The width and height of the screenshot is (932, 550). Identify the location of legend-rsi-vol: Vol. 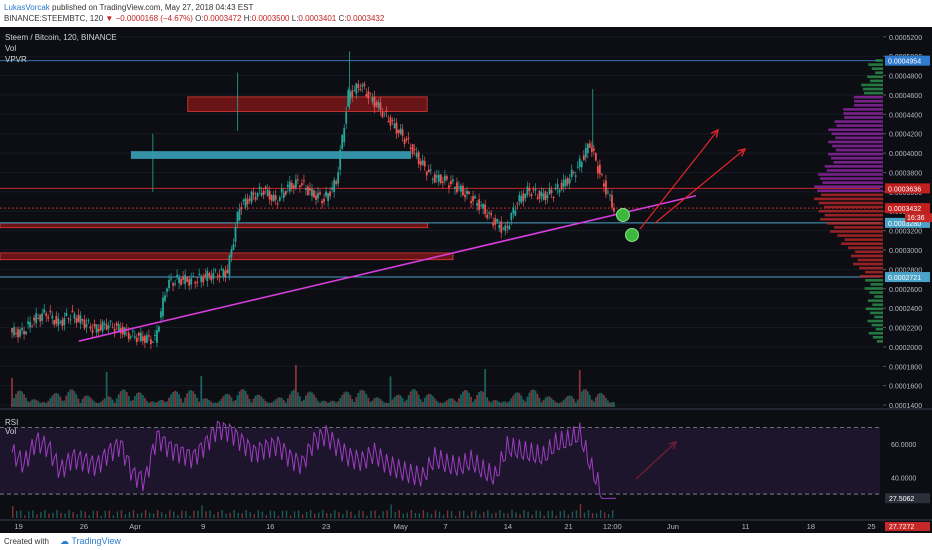
(11, 431).